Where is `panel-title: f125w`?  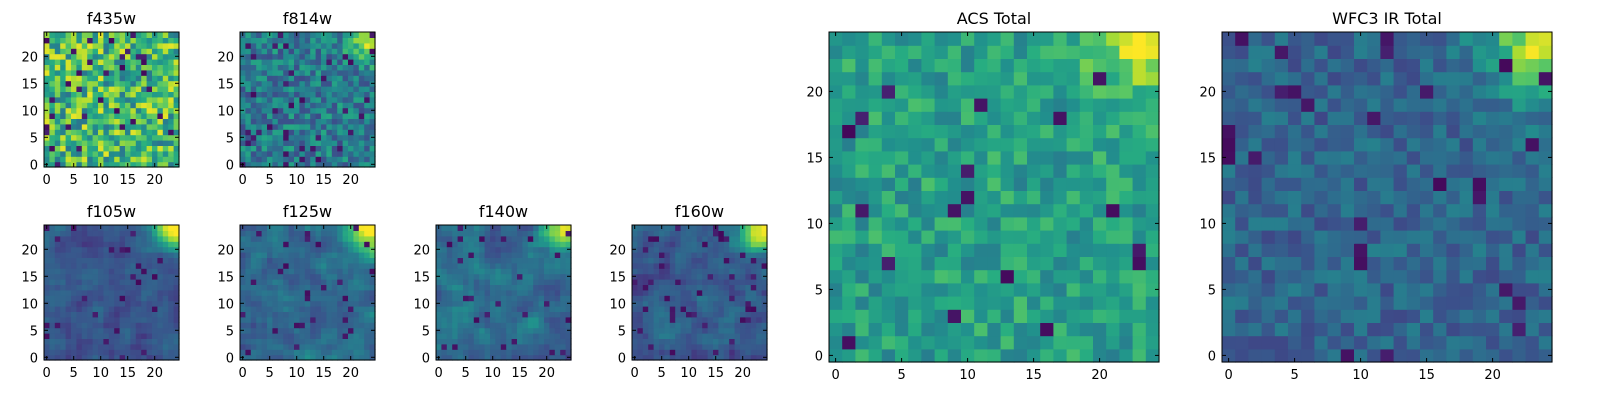
panel-title: f125w is located at coordinates (307, 211).